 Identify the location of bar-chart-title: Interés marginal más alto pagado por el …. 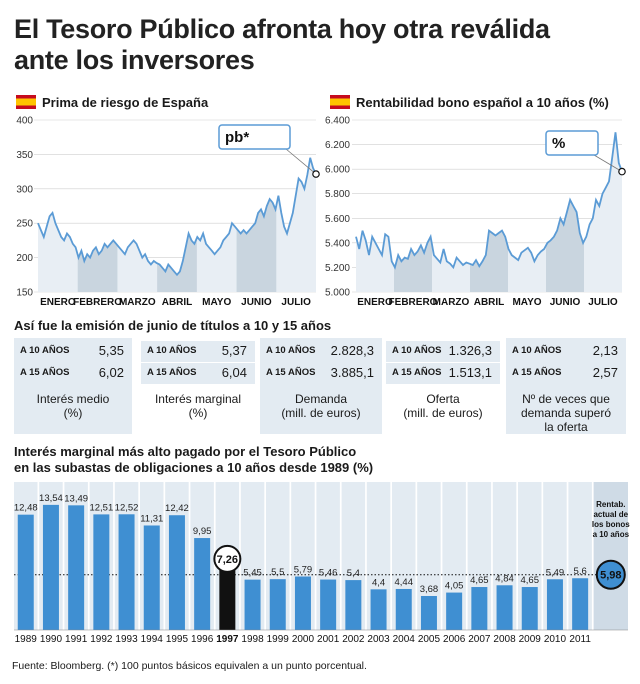
(194, 459).